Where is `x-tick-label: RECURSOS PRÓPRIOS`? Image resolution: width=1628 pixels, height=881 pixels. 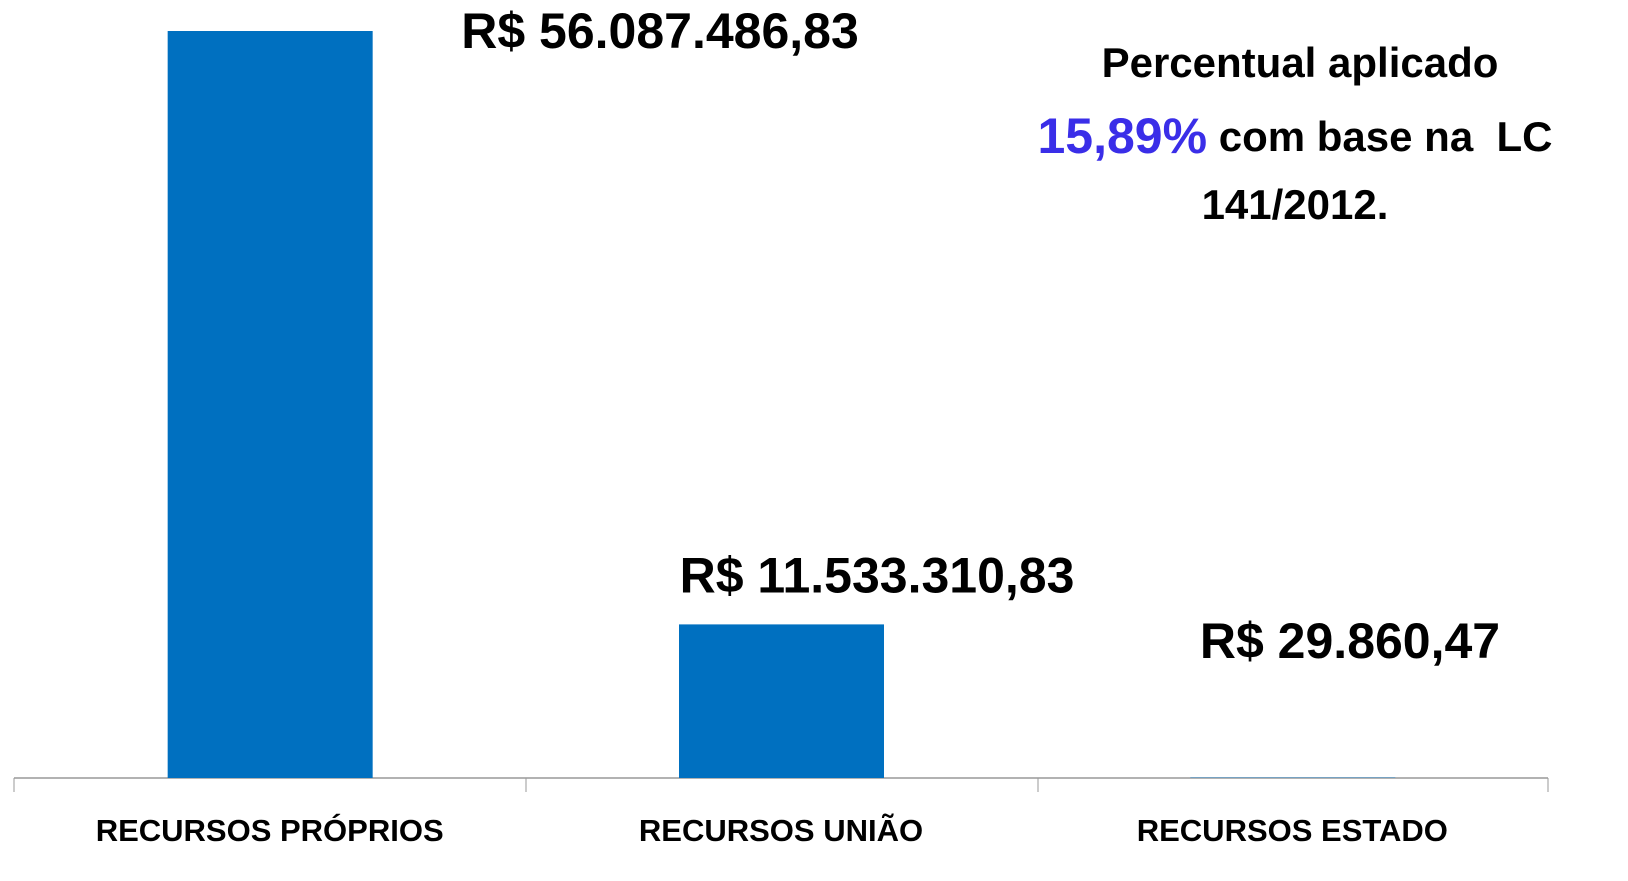
x-tick-label: RECURSOS PRÓPRIOS is located at coordinates (270, 830).